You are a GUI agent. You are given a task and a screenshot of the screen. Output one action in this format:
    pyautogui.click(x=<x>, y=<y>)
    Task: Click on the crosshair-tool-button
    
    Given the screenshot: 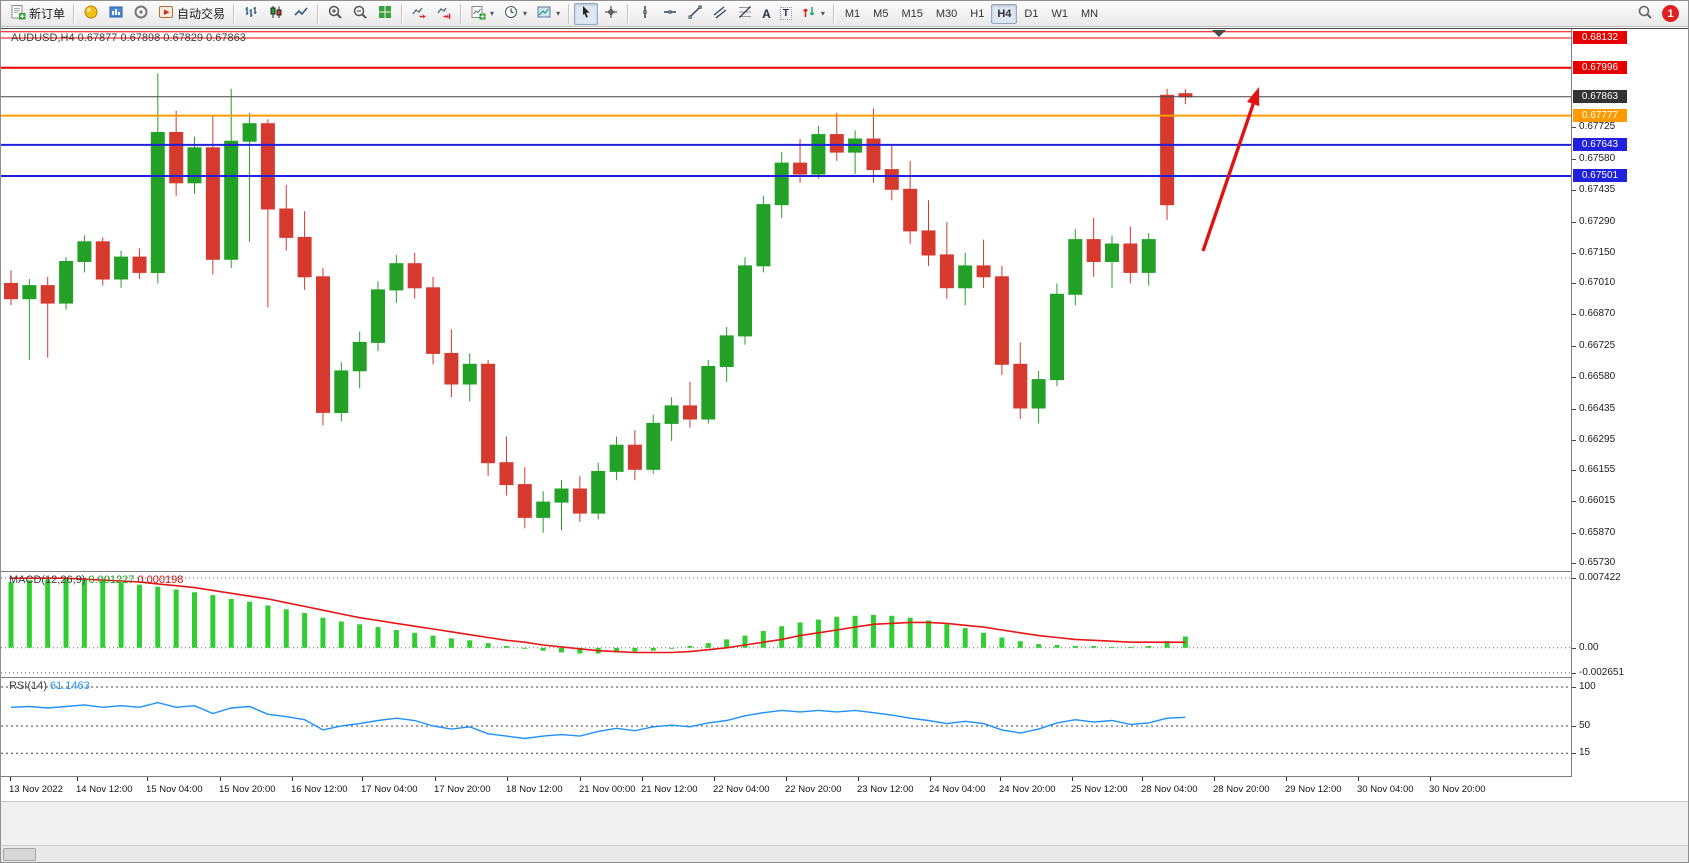 What is the action you would take?
    pyautogui.click(x=611, y=14)
    